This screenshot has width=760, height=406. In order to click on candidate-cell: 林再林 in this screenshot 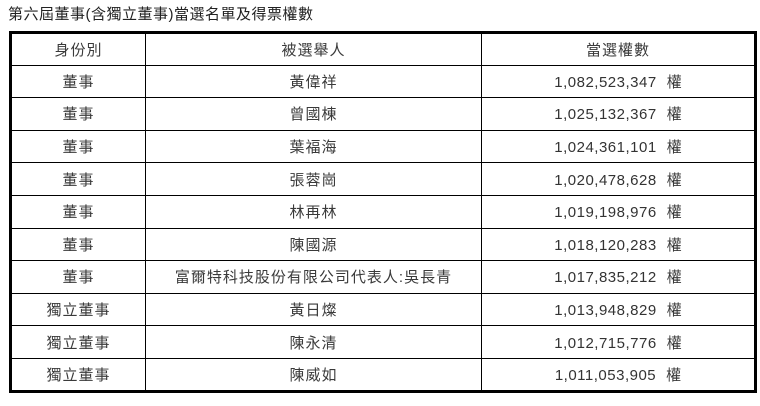, I will do `click(313, 211)`.